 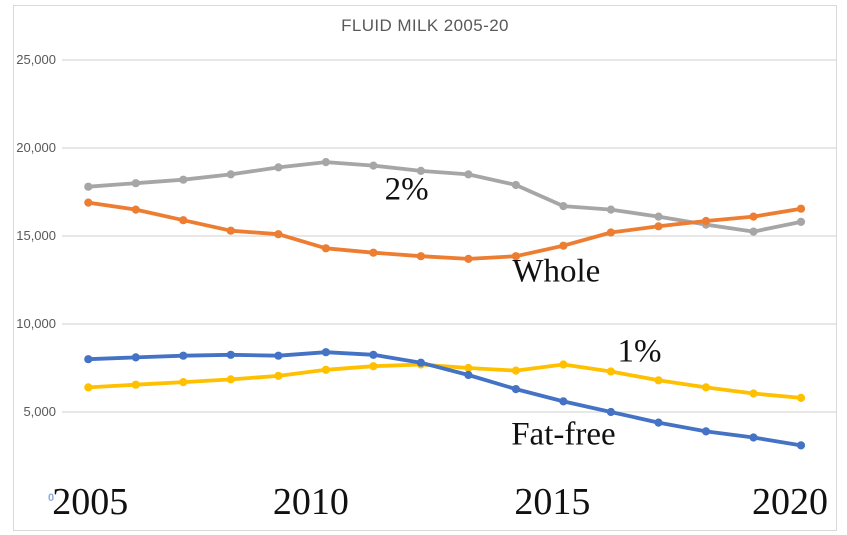 What do you see at coordinates (310, 502) in the screenshot?
I see `x-tick-label: 2010` at bounding box center [310, 502].